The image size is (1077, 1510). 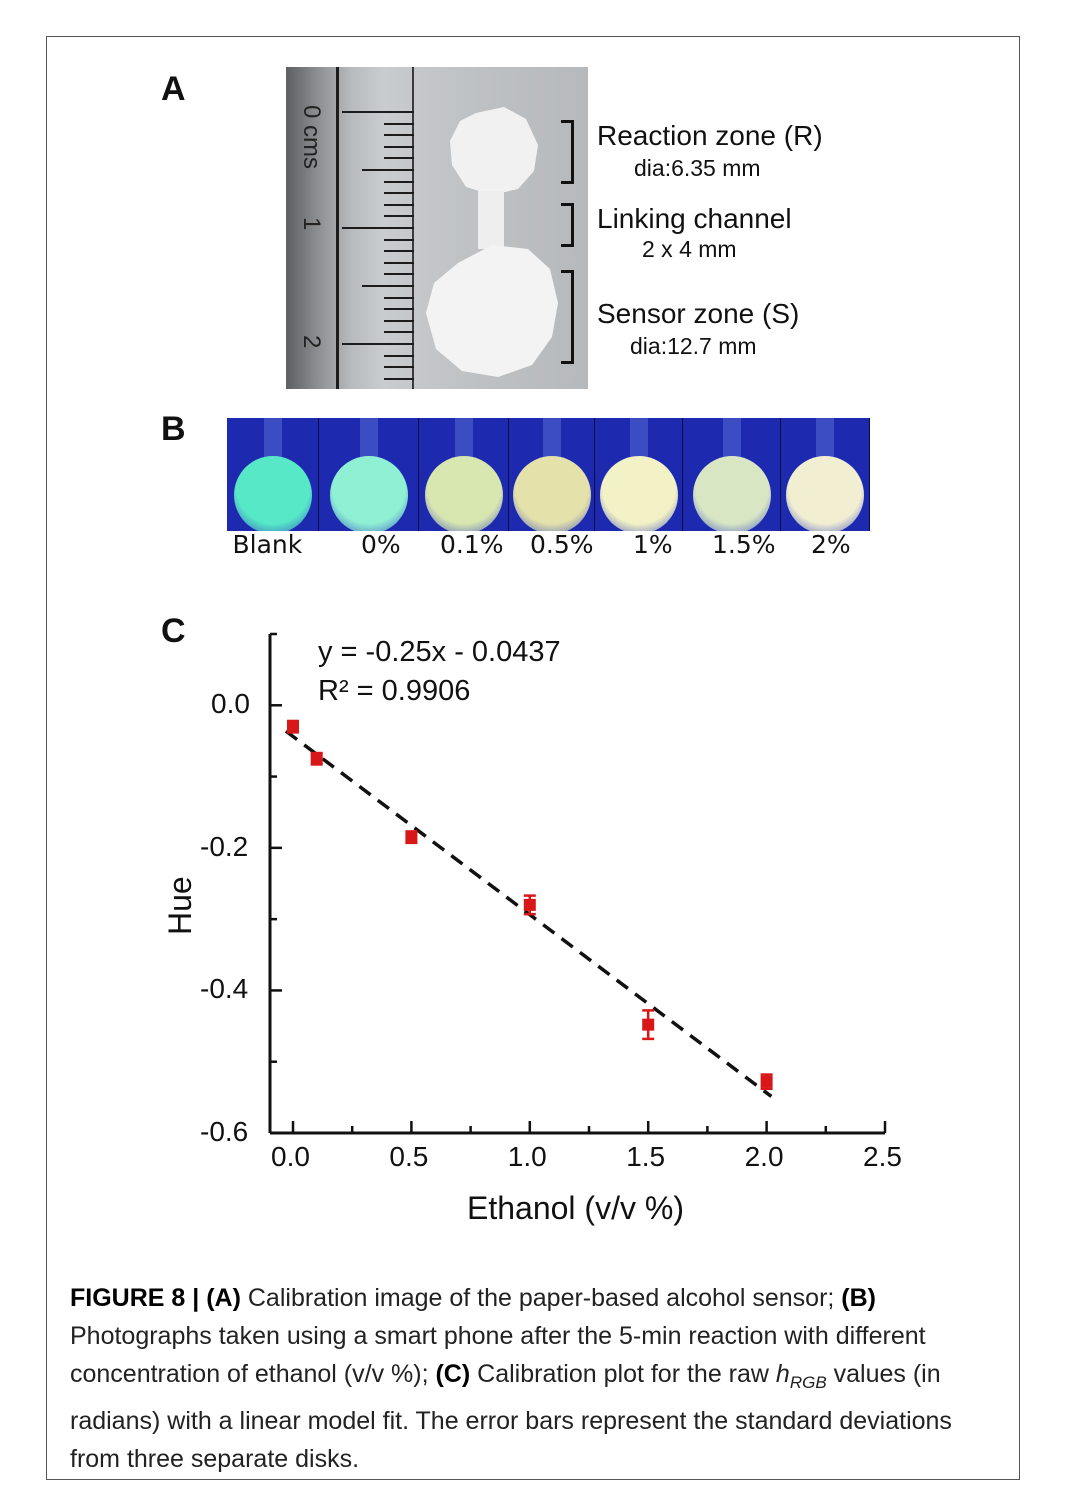 I want to click on ruler-edge, so click(x=337, y=228).